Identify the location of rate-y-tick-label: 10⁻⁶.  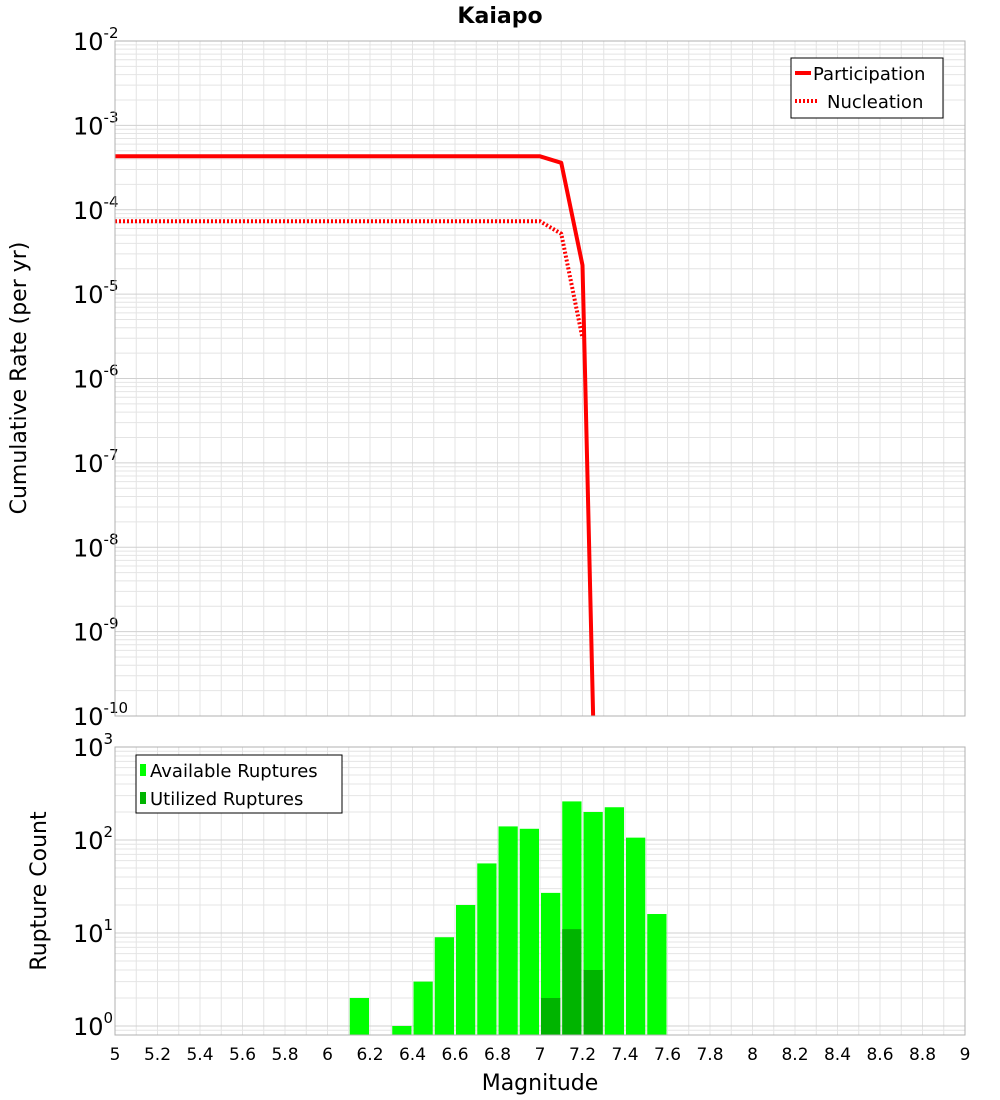
(96, 378).